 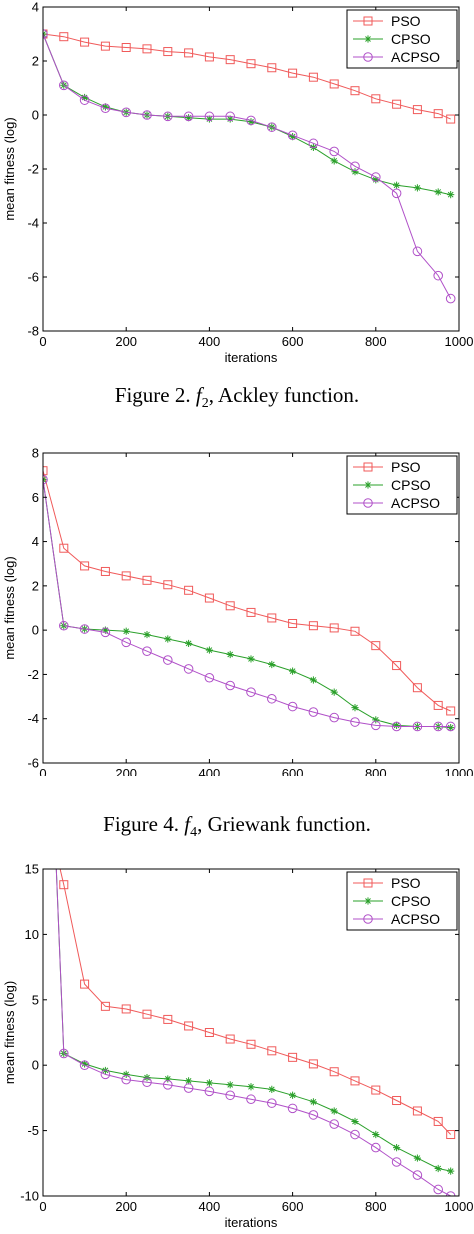 I want to click on y-tick-label: 10, so click(x=32, y=934).